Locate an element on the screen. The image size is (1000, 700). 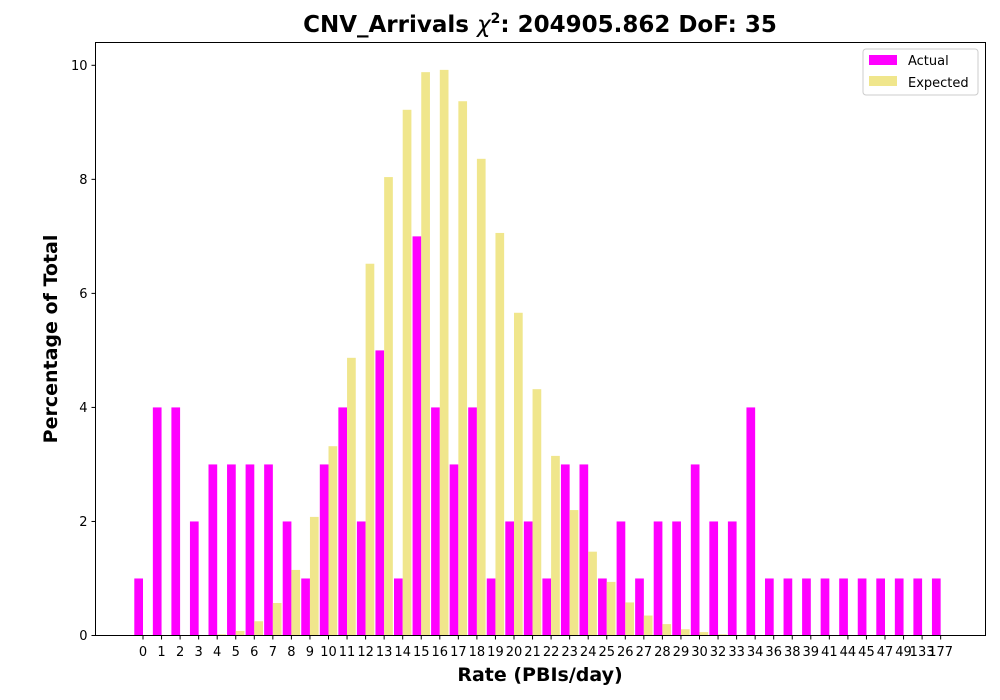
y-tick-label: 8 is located at coordinates (83, 180).